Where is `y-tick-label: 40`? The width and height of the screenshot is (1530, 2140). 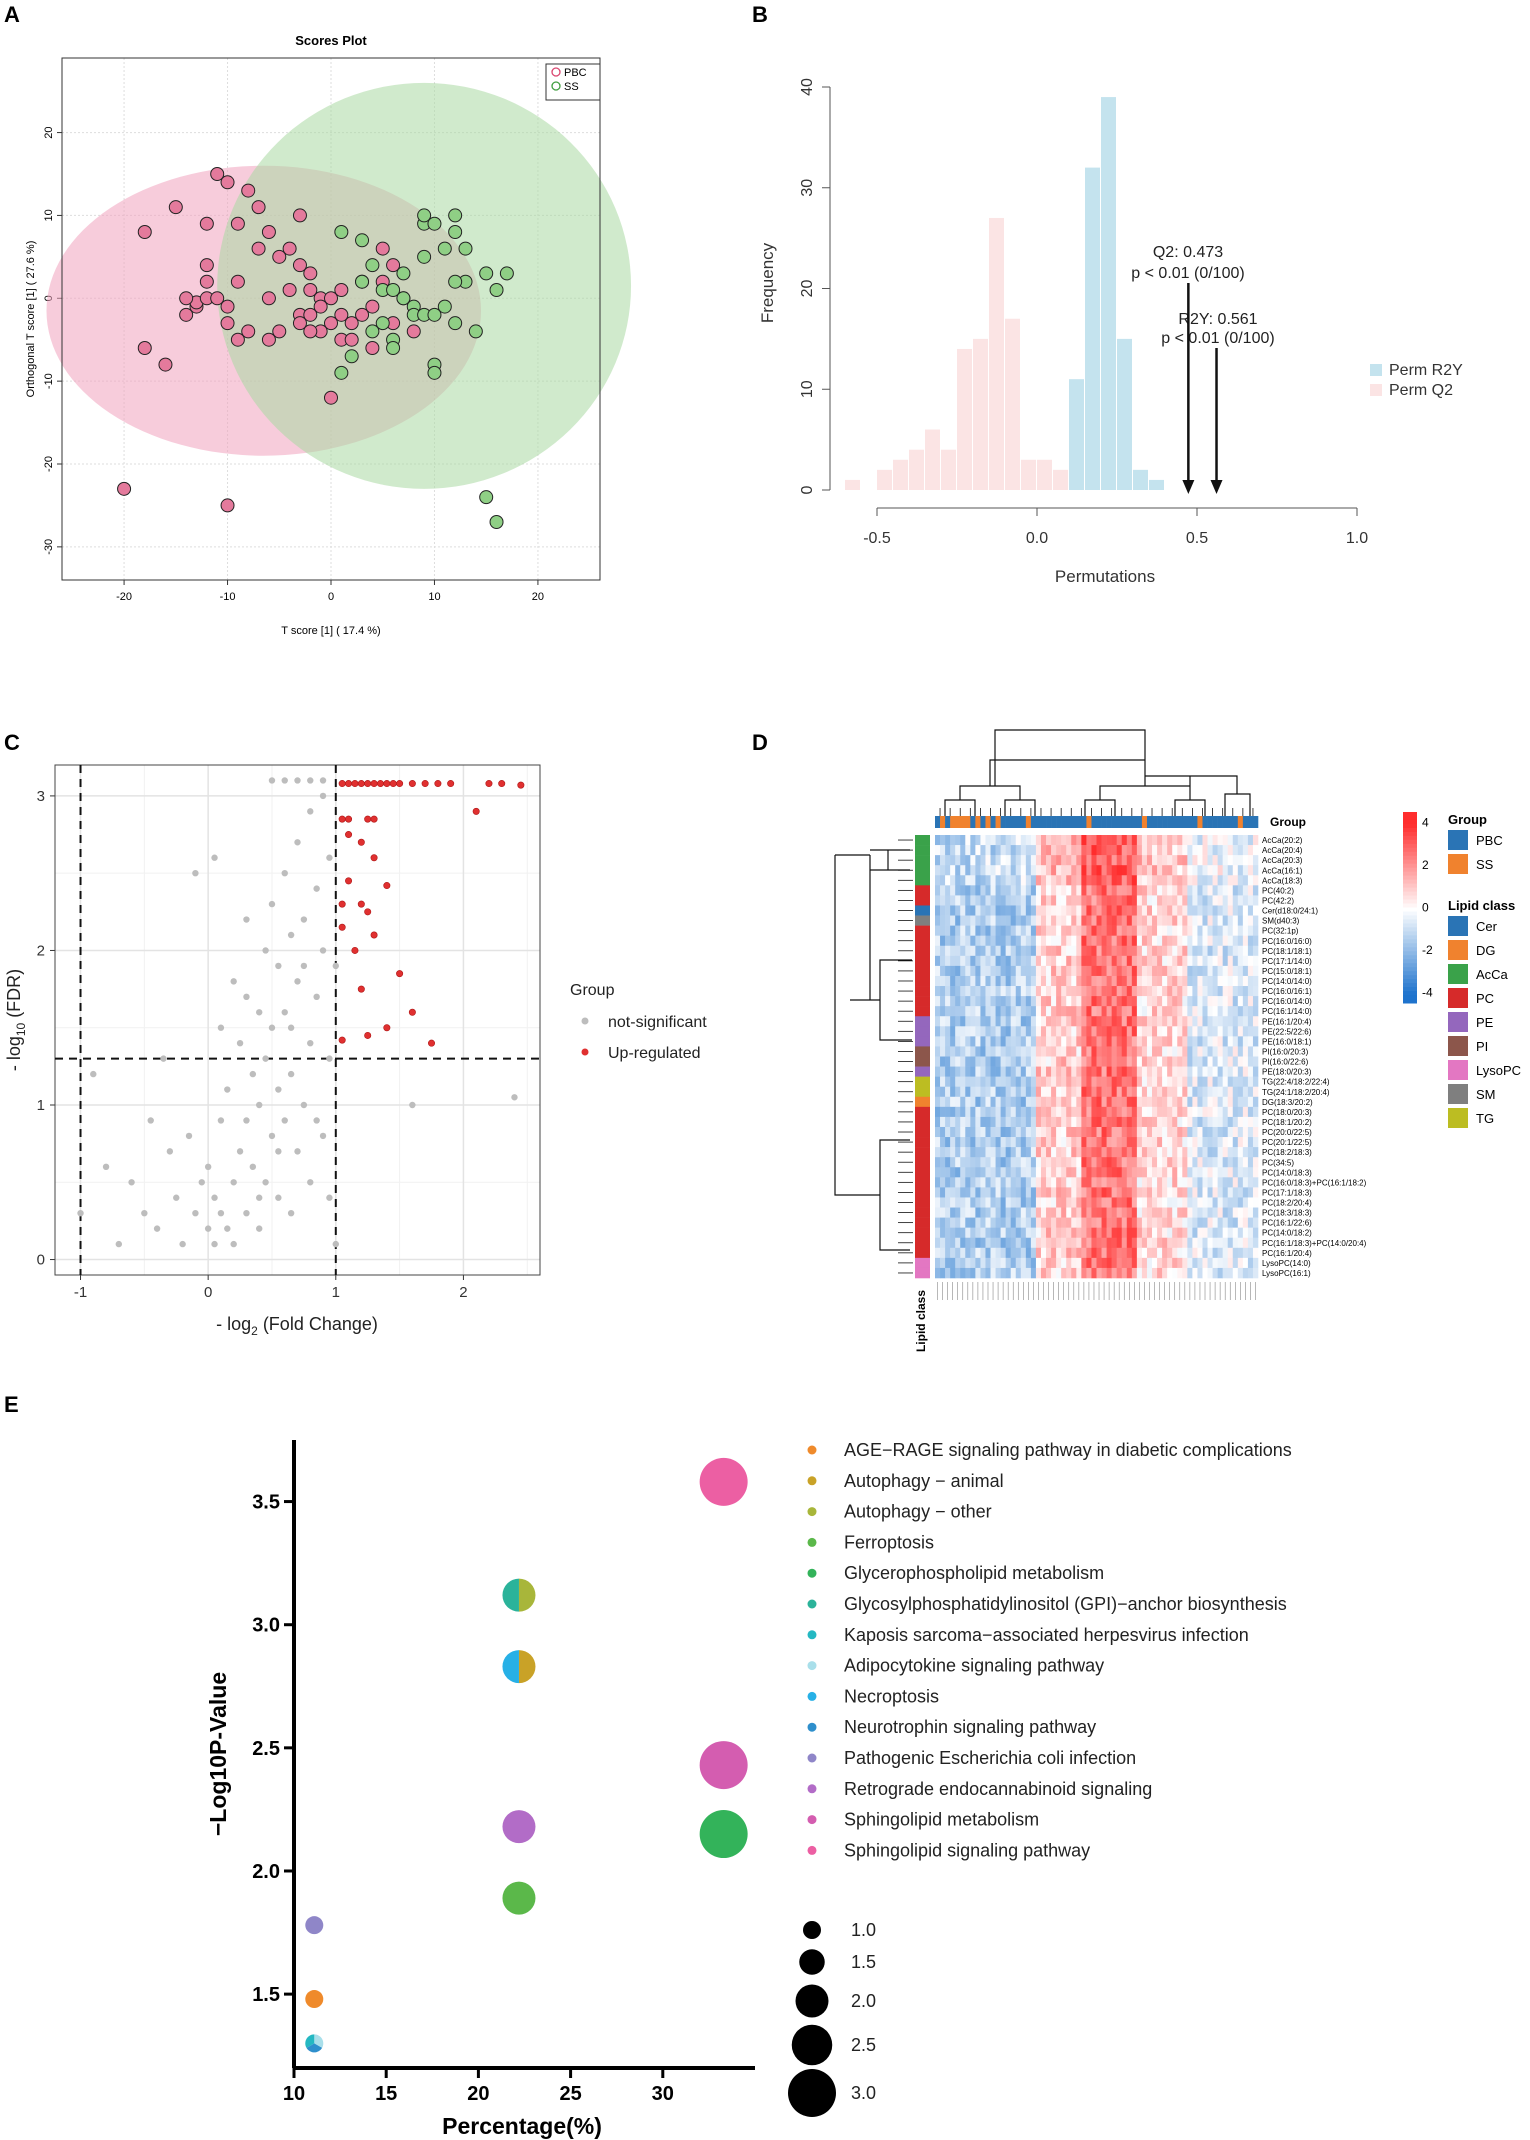
y-tick-label: 40 is located at coordinates (807, 87).